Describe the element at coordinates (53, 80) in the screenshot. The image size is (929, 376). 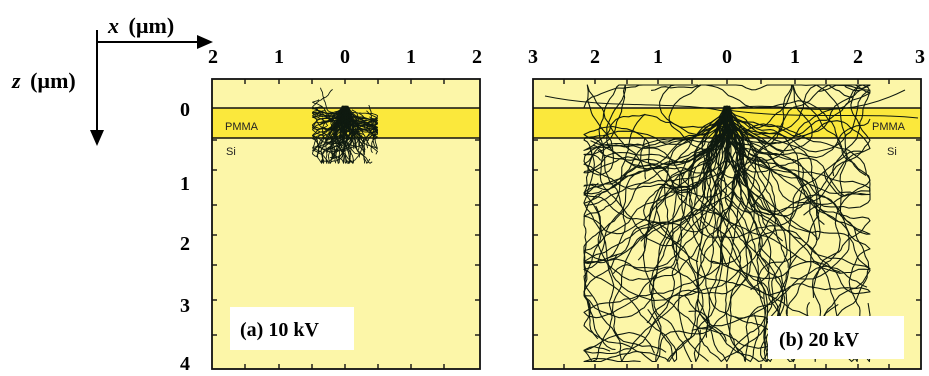
I see `z-axis-unit: (µm)` at that location.